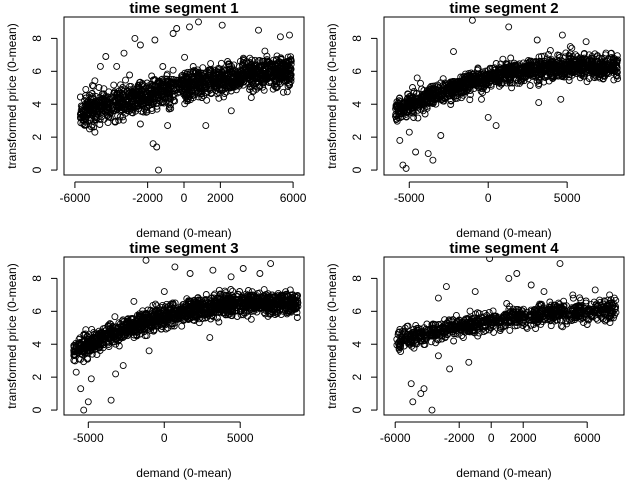 The image size is (640, 480). Describe the element at coordinates (357, 136) in the screenshot. I see `y-tick-label: 2` at that location.